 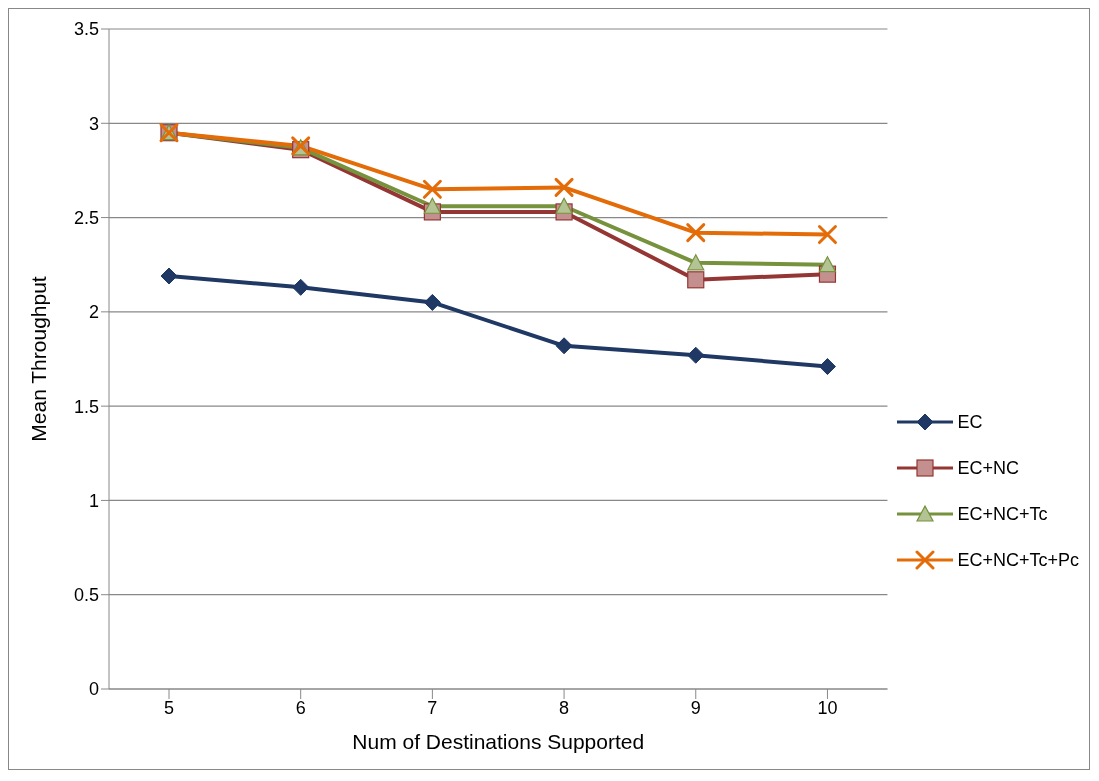 What do you see at coordinates (695, 707) in the screenshot?
I see `x-tick-label: 9` at bounding box center [695, 707].